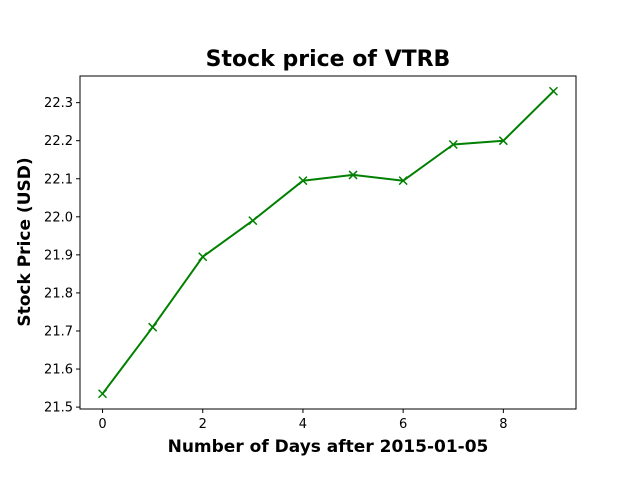 This screenshot has height=480, width=640. Describe the element at coordinates (58, 255) in the screenshot. I see `y-tick-label: 21.9` at that location.